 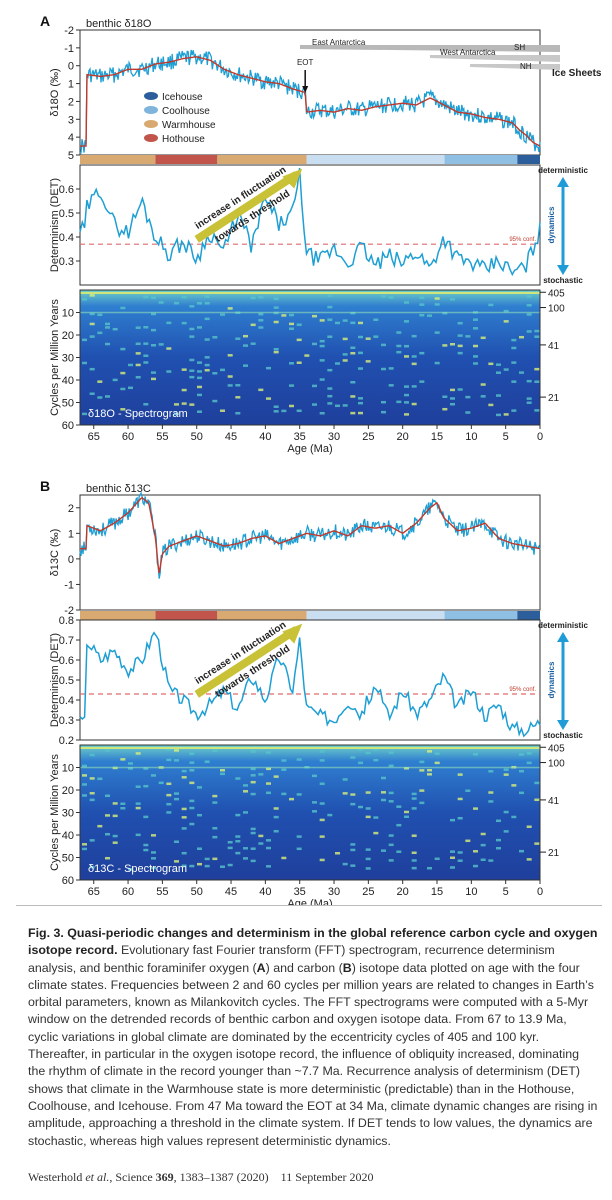 I want to click on climate-state-bar, so click(x=262, y=159).